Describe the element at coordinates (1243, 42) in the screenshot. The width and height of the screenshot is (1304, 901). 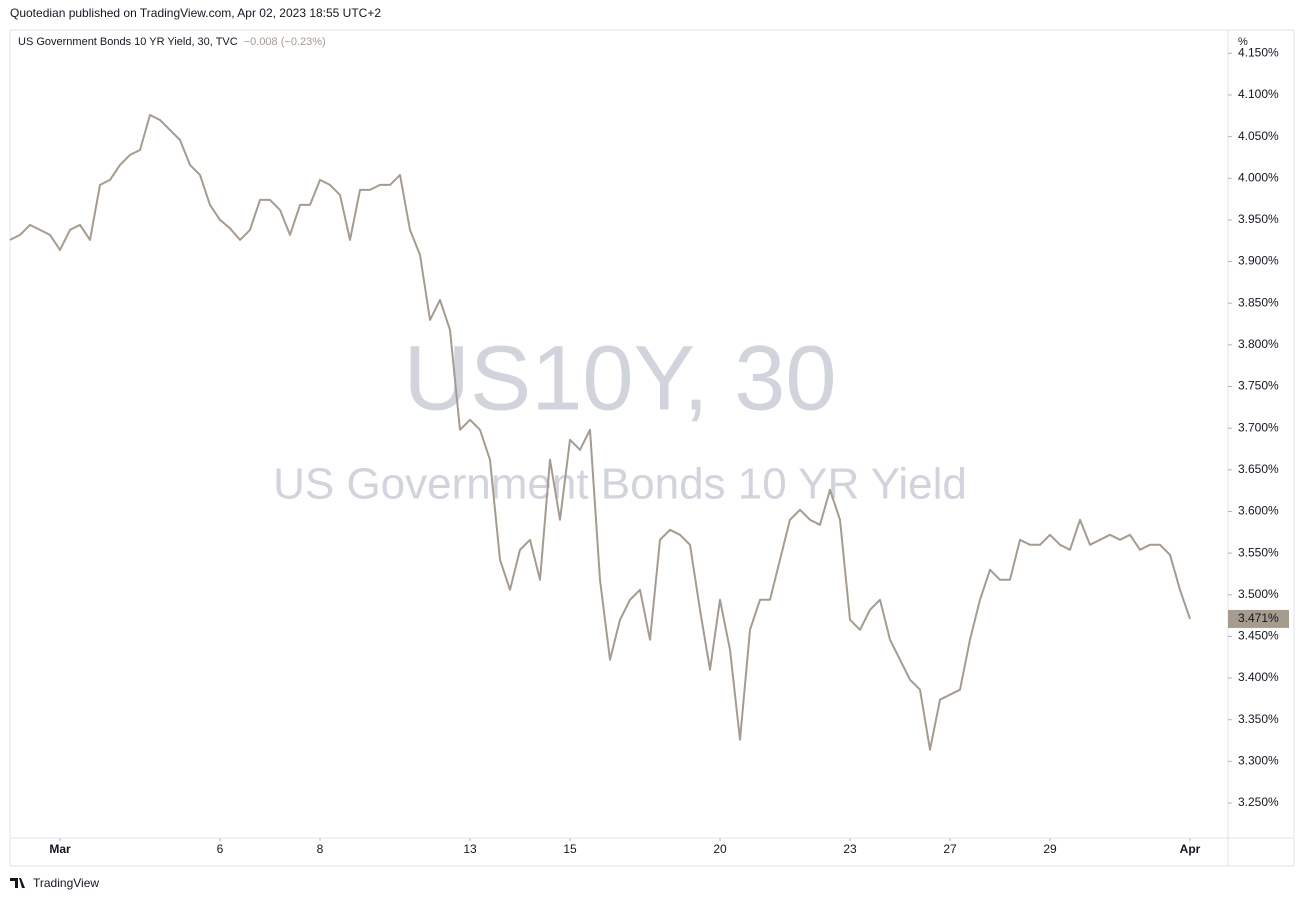
I see `y-unit: %` at that location.